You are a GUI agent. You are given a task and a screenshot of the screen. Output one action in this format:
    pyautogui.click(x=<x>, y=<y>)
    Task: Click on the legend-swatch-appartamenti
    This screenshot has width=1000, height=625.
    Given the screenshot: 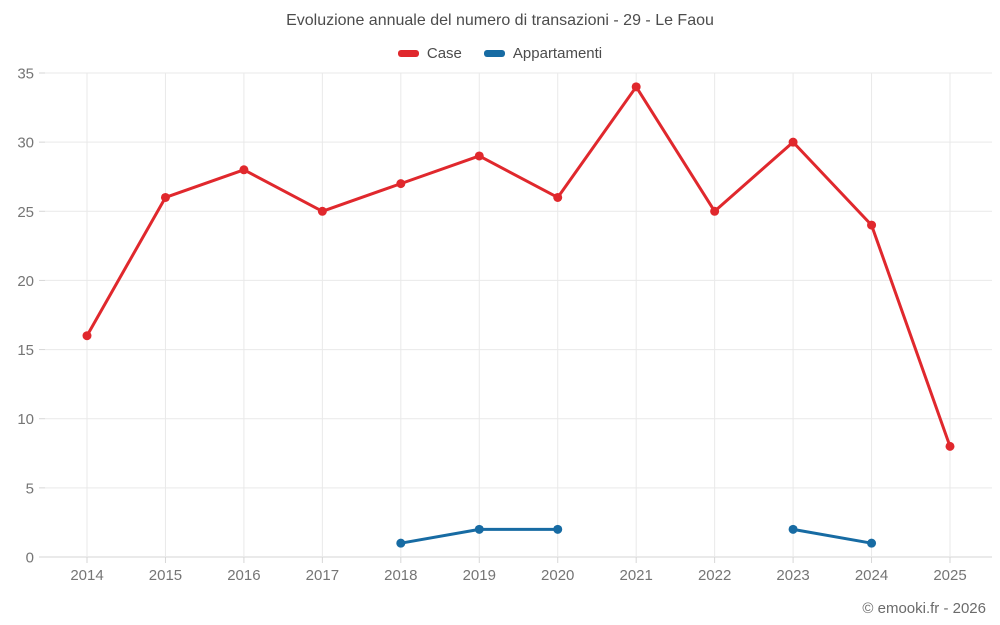 What is the action you would take?
    pyautogui.click(x=494, y=53)
    